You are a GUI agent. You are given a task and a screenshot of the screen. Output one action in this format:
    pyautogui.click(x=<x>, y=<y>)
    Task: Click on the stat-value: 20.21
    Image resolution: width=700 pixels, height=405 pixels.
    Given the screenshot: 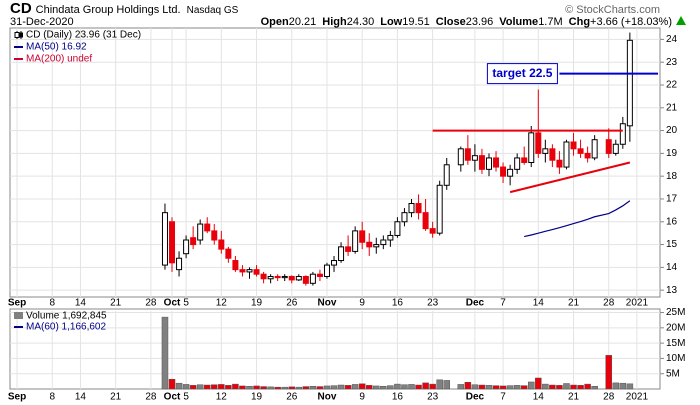 What is the action you would take?
    pyautogui.click(x=302, y=22)
    